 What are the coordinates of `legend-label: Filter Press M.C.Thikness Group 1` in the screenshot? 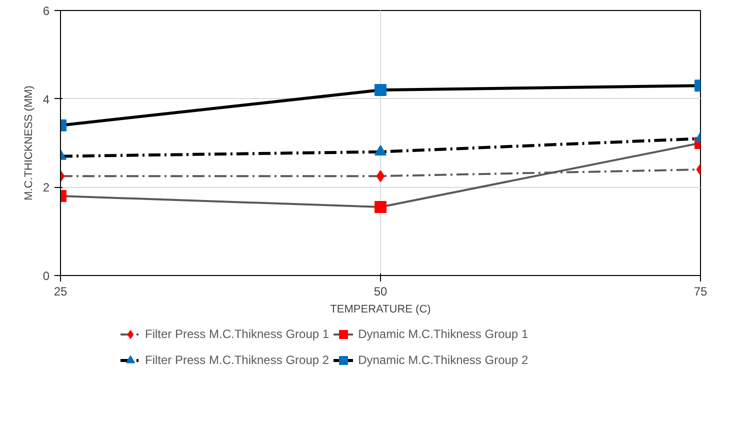 It's located at (237, 334).